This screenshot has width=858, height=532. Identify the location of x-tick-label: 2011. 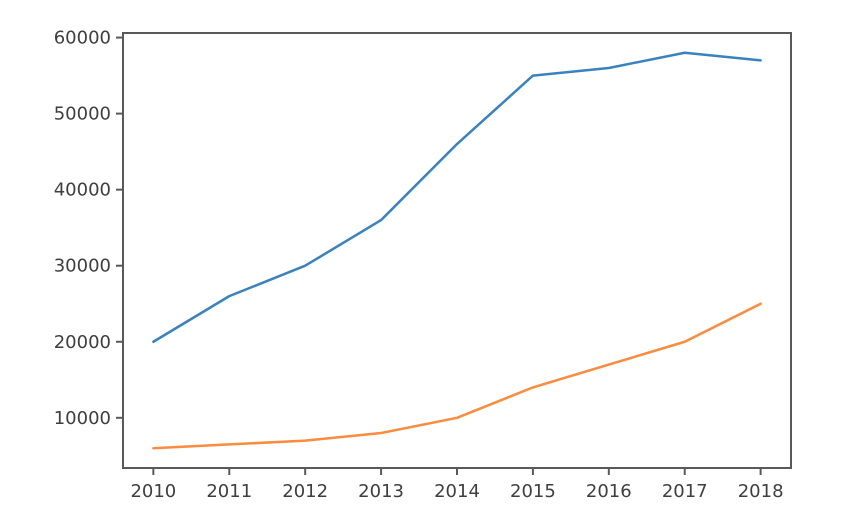
(229, 491).